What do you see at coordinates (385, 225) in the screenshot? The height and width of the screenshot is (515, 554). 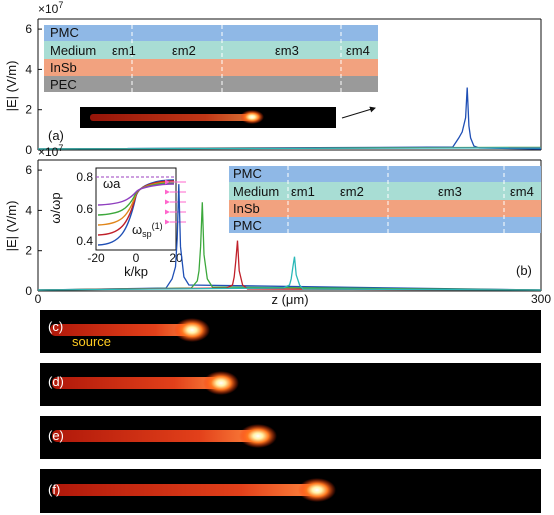 I see `layer-pmc-bottom` at bounding box center [385, 225].